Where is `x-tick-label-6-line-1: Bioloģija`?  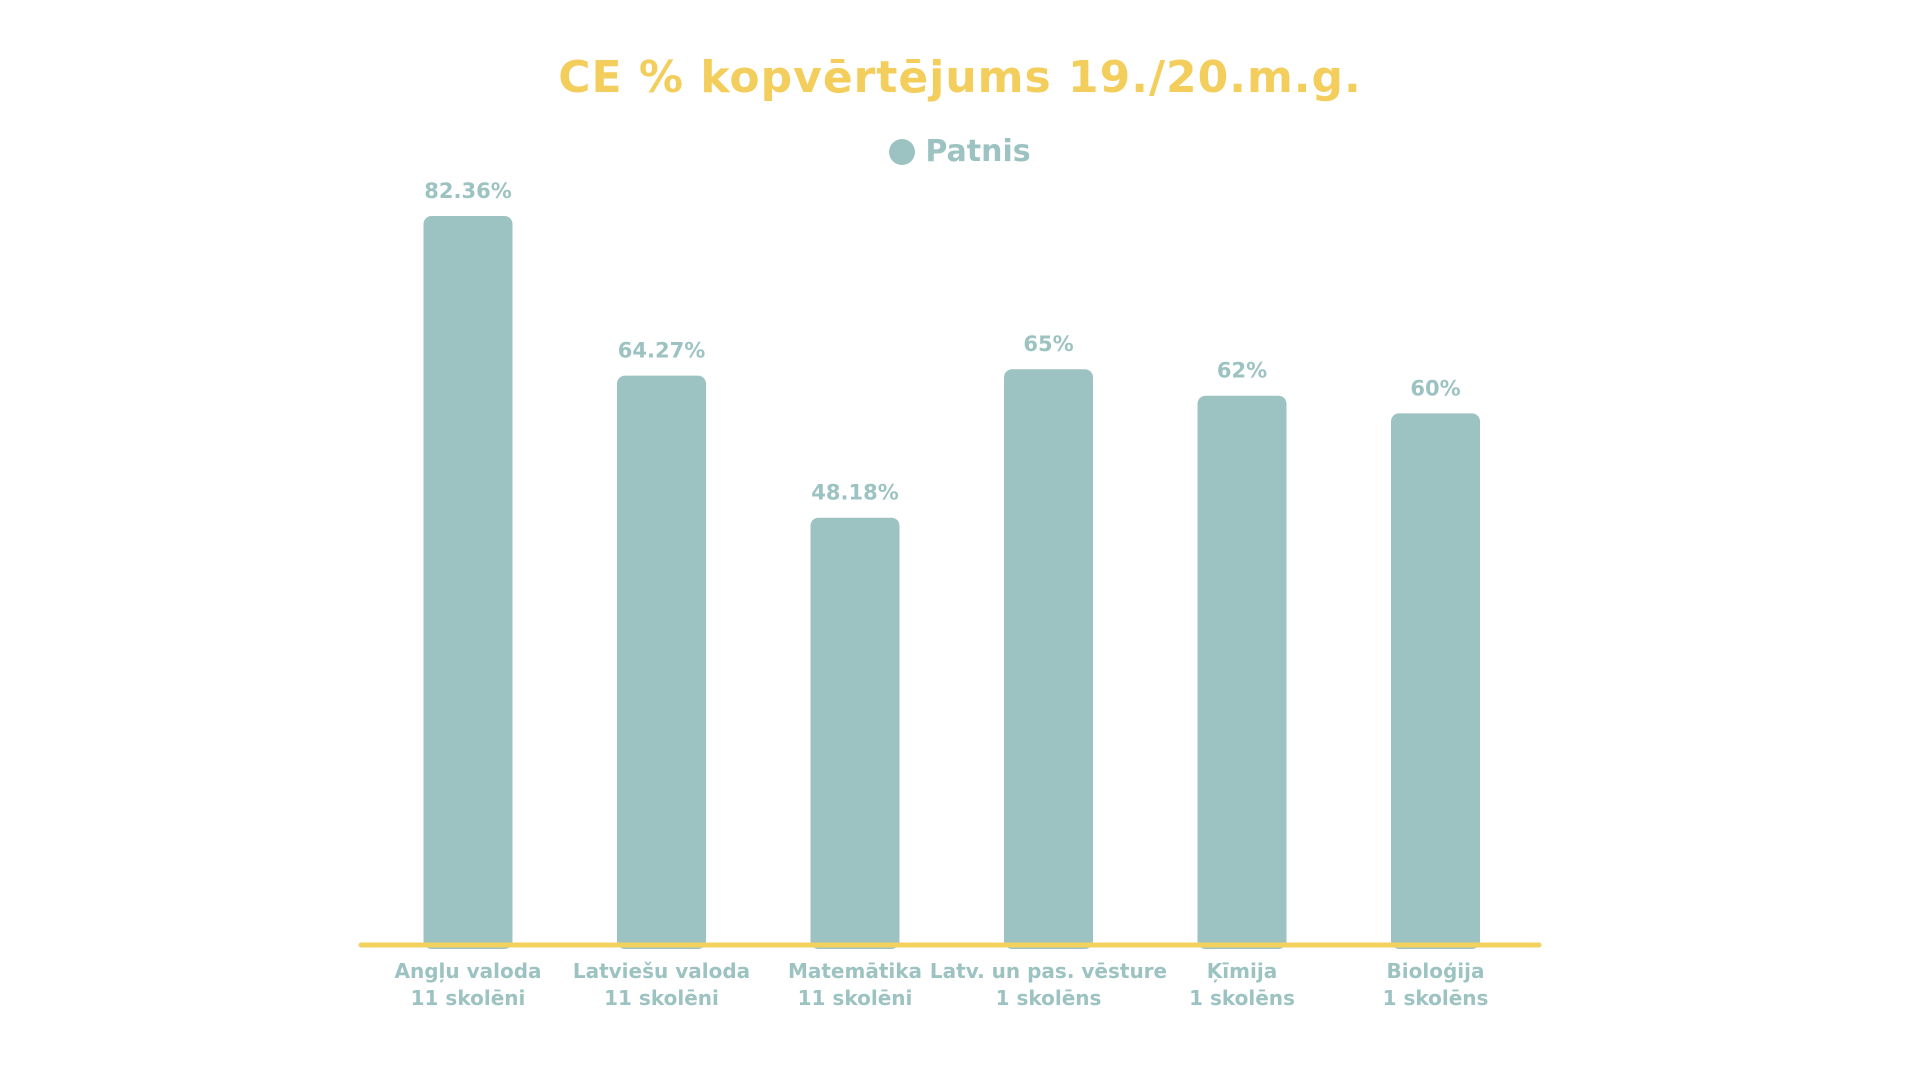
x-tick-label-6-line-1: Bioloģija is located at coordinates (1436, 971).